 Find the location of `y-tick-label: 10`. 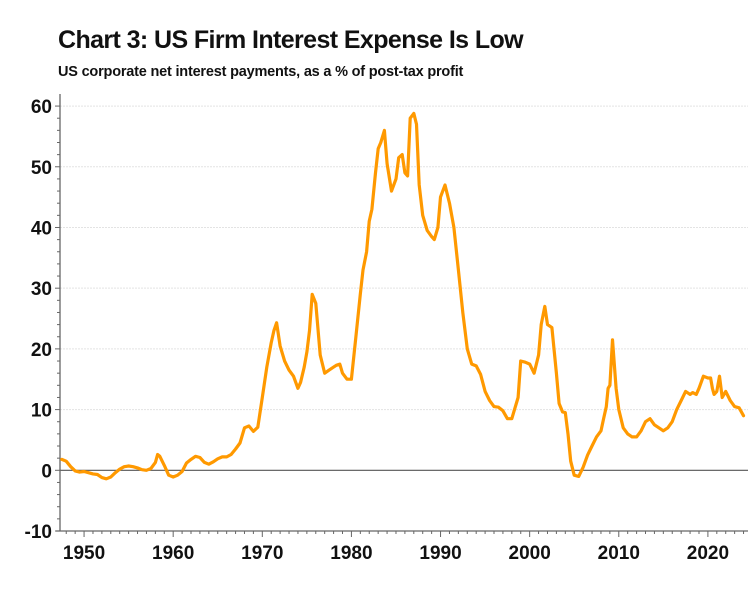

y-tick-label: 10 is located at coordinates (41, 411).